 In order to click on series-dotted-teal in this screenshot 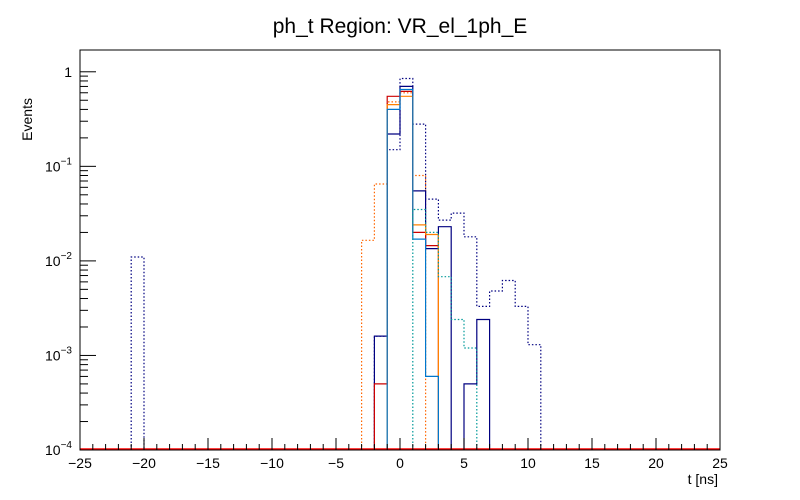, I will do `click(445, 329)`.